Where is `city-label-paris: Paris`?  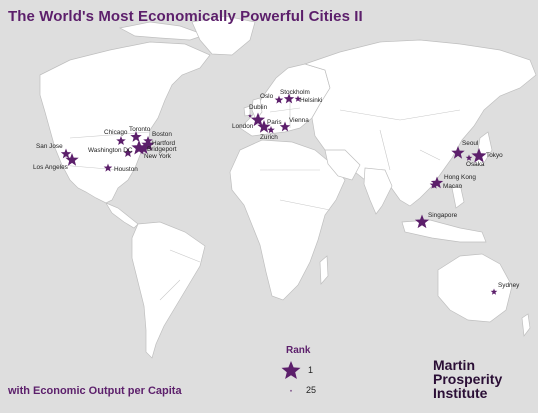
city-label-paris: Paris is located at coordinates (274, 122).